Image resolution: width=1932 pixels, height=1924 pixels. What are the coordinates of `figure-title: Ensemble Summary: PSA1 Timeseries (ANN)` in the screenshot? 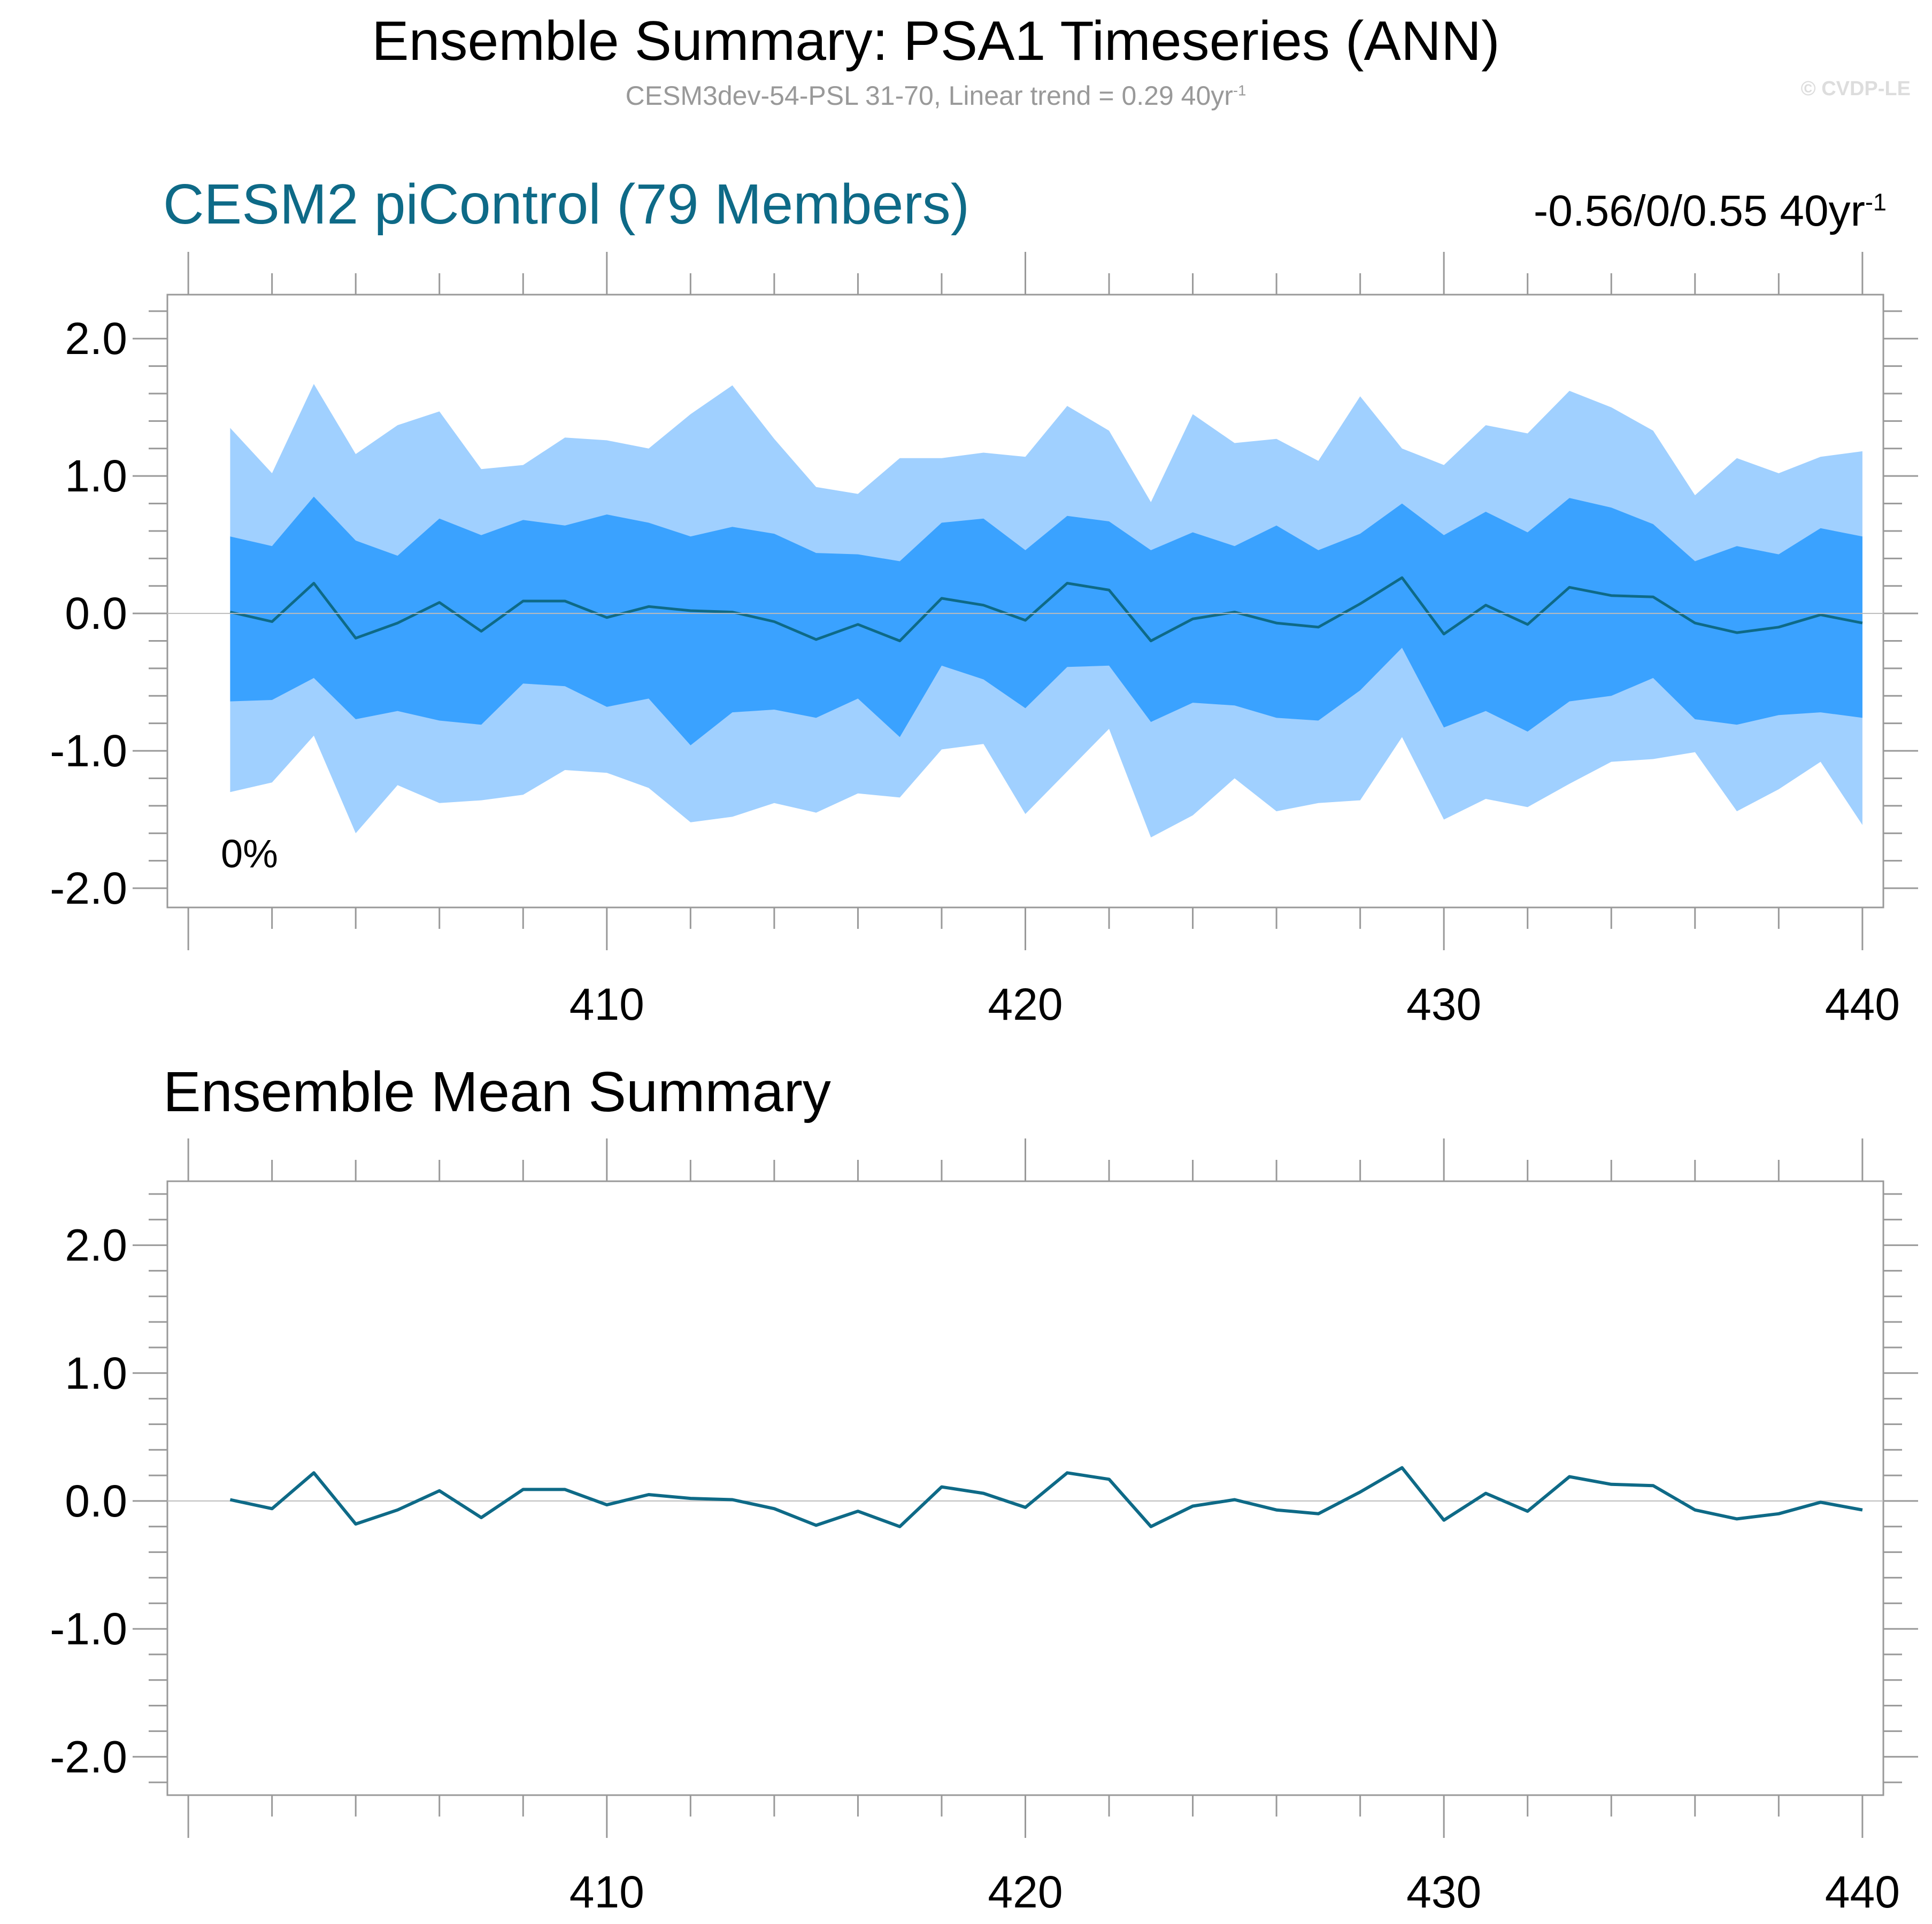 It's located at (936, 41).